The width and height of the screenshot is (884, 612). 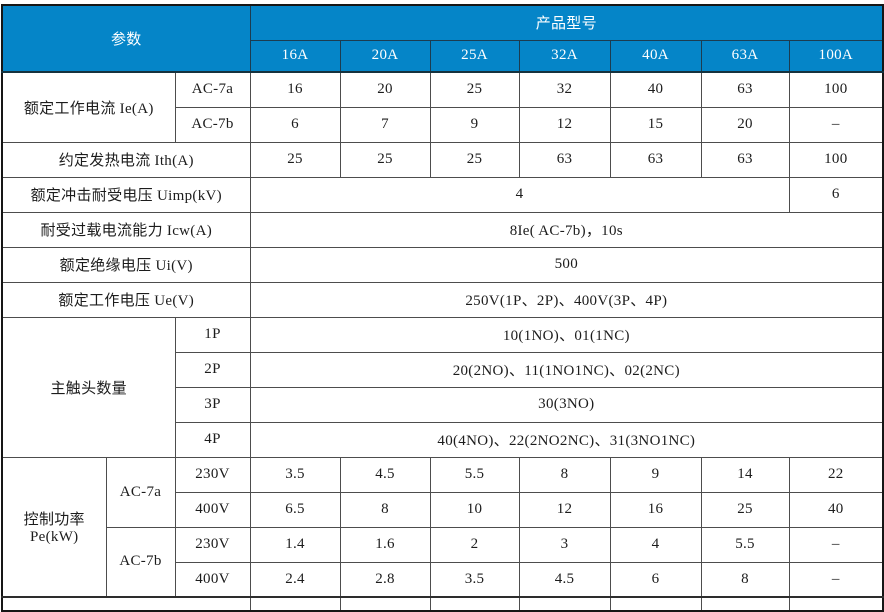 I want to click on column-header-63a: 63A, so click(x=745, y=56).